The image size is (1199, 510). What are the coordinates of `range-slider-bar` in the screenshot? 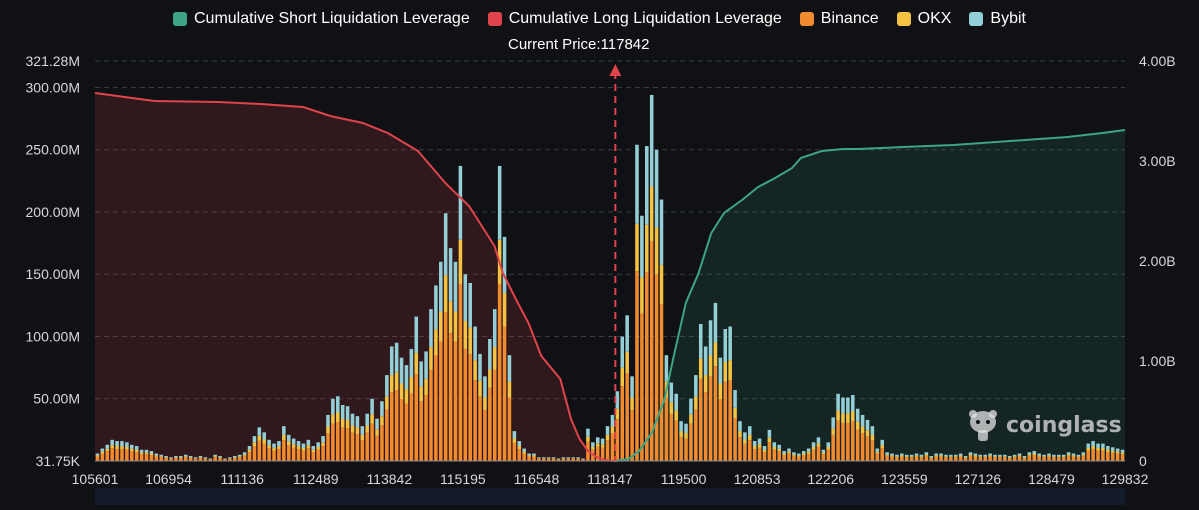 It's located at (610, 496).